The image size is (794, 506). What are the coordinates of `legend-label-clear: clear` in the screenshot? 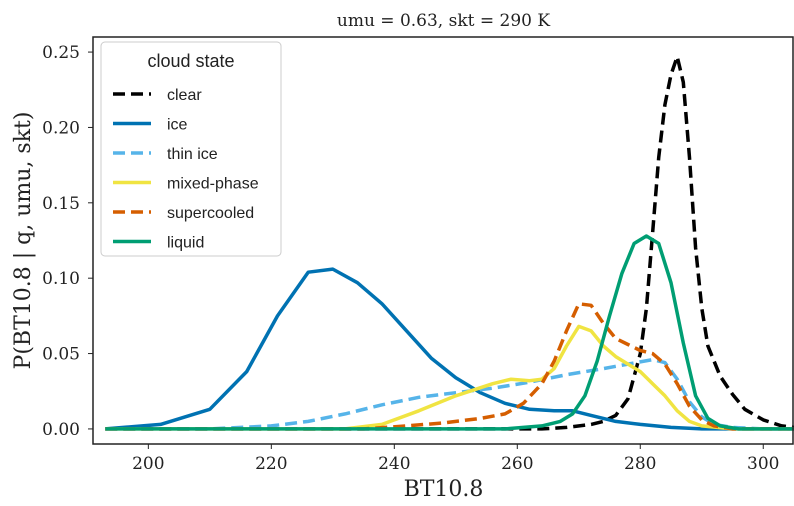 It's located at (184, 95).